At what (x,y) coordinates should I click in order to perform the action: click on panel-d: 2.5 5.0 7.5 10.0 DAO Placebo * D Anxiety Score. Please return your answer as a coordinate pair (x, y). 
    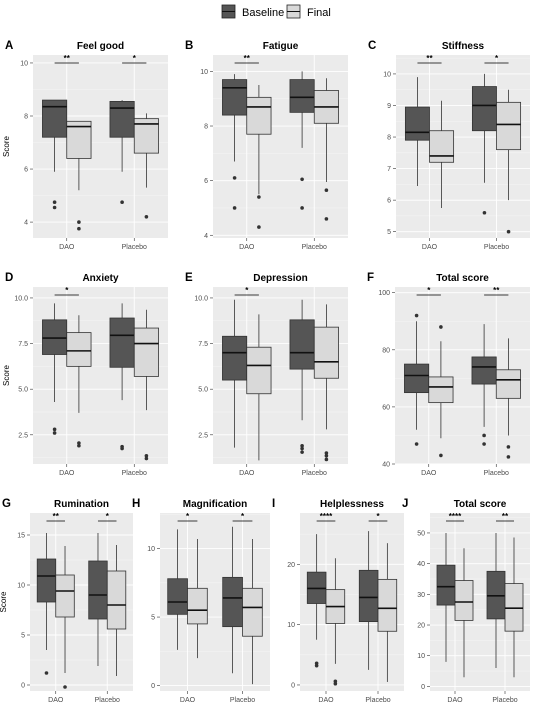
    Looking at the image, I should click on (85, 374).